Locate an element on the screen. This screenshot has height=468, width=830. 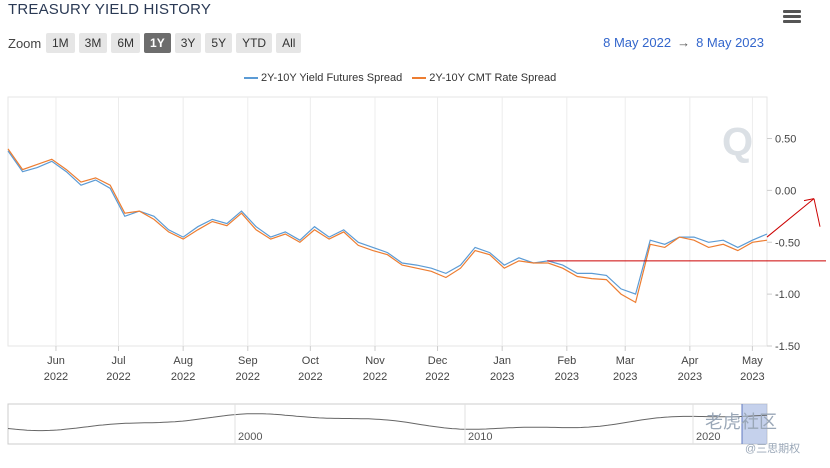
q-logo-glyph: Q is located at coordinates (737, 142).